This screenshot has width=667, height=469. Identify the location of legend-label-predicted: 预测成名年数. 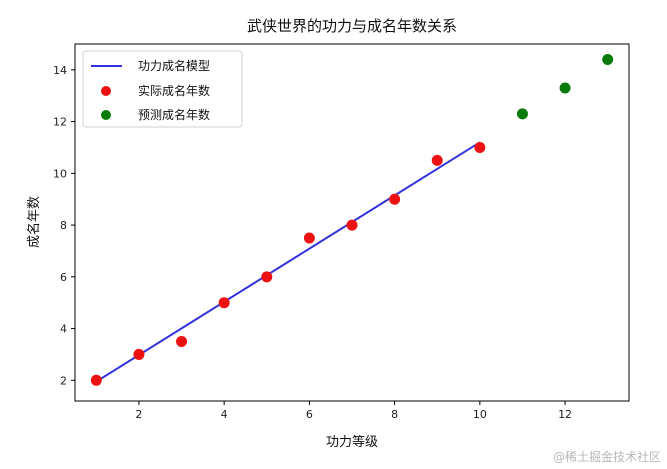
(174, 114).